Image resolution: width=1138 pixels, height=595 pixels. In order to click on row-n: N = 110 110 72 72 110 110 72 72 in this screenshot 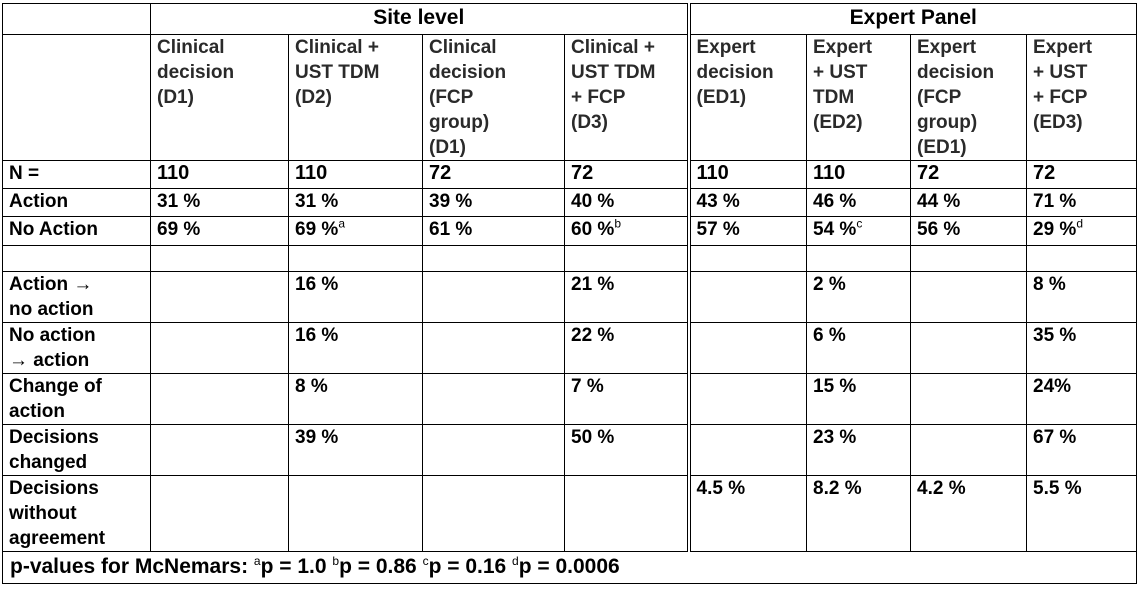, I will do `click(570, 174)`.